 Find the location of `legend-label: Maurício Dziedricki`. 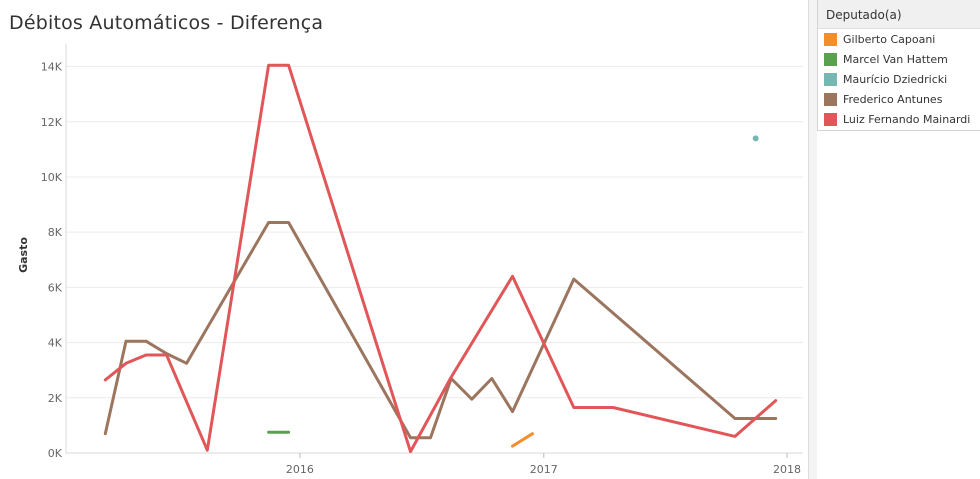

legend-label: Maurício Dziedricki is located at coordinates (895, 79).